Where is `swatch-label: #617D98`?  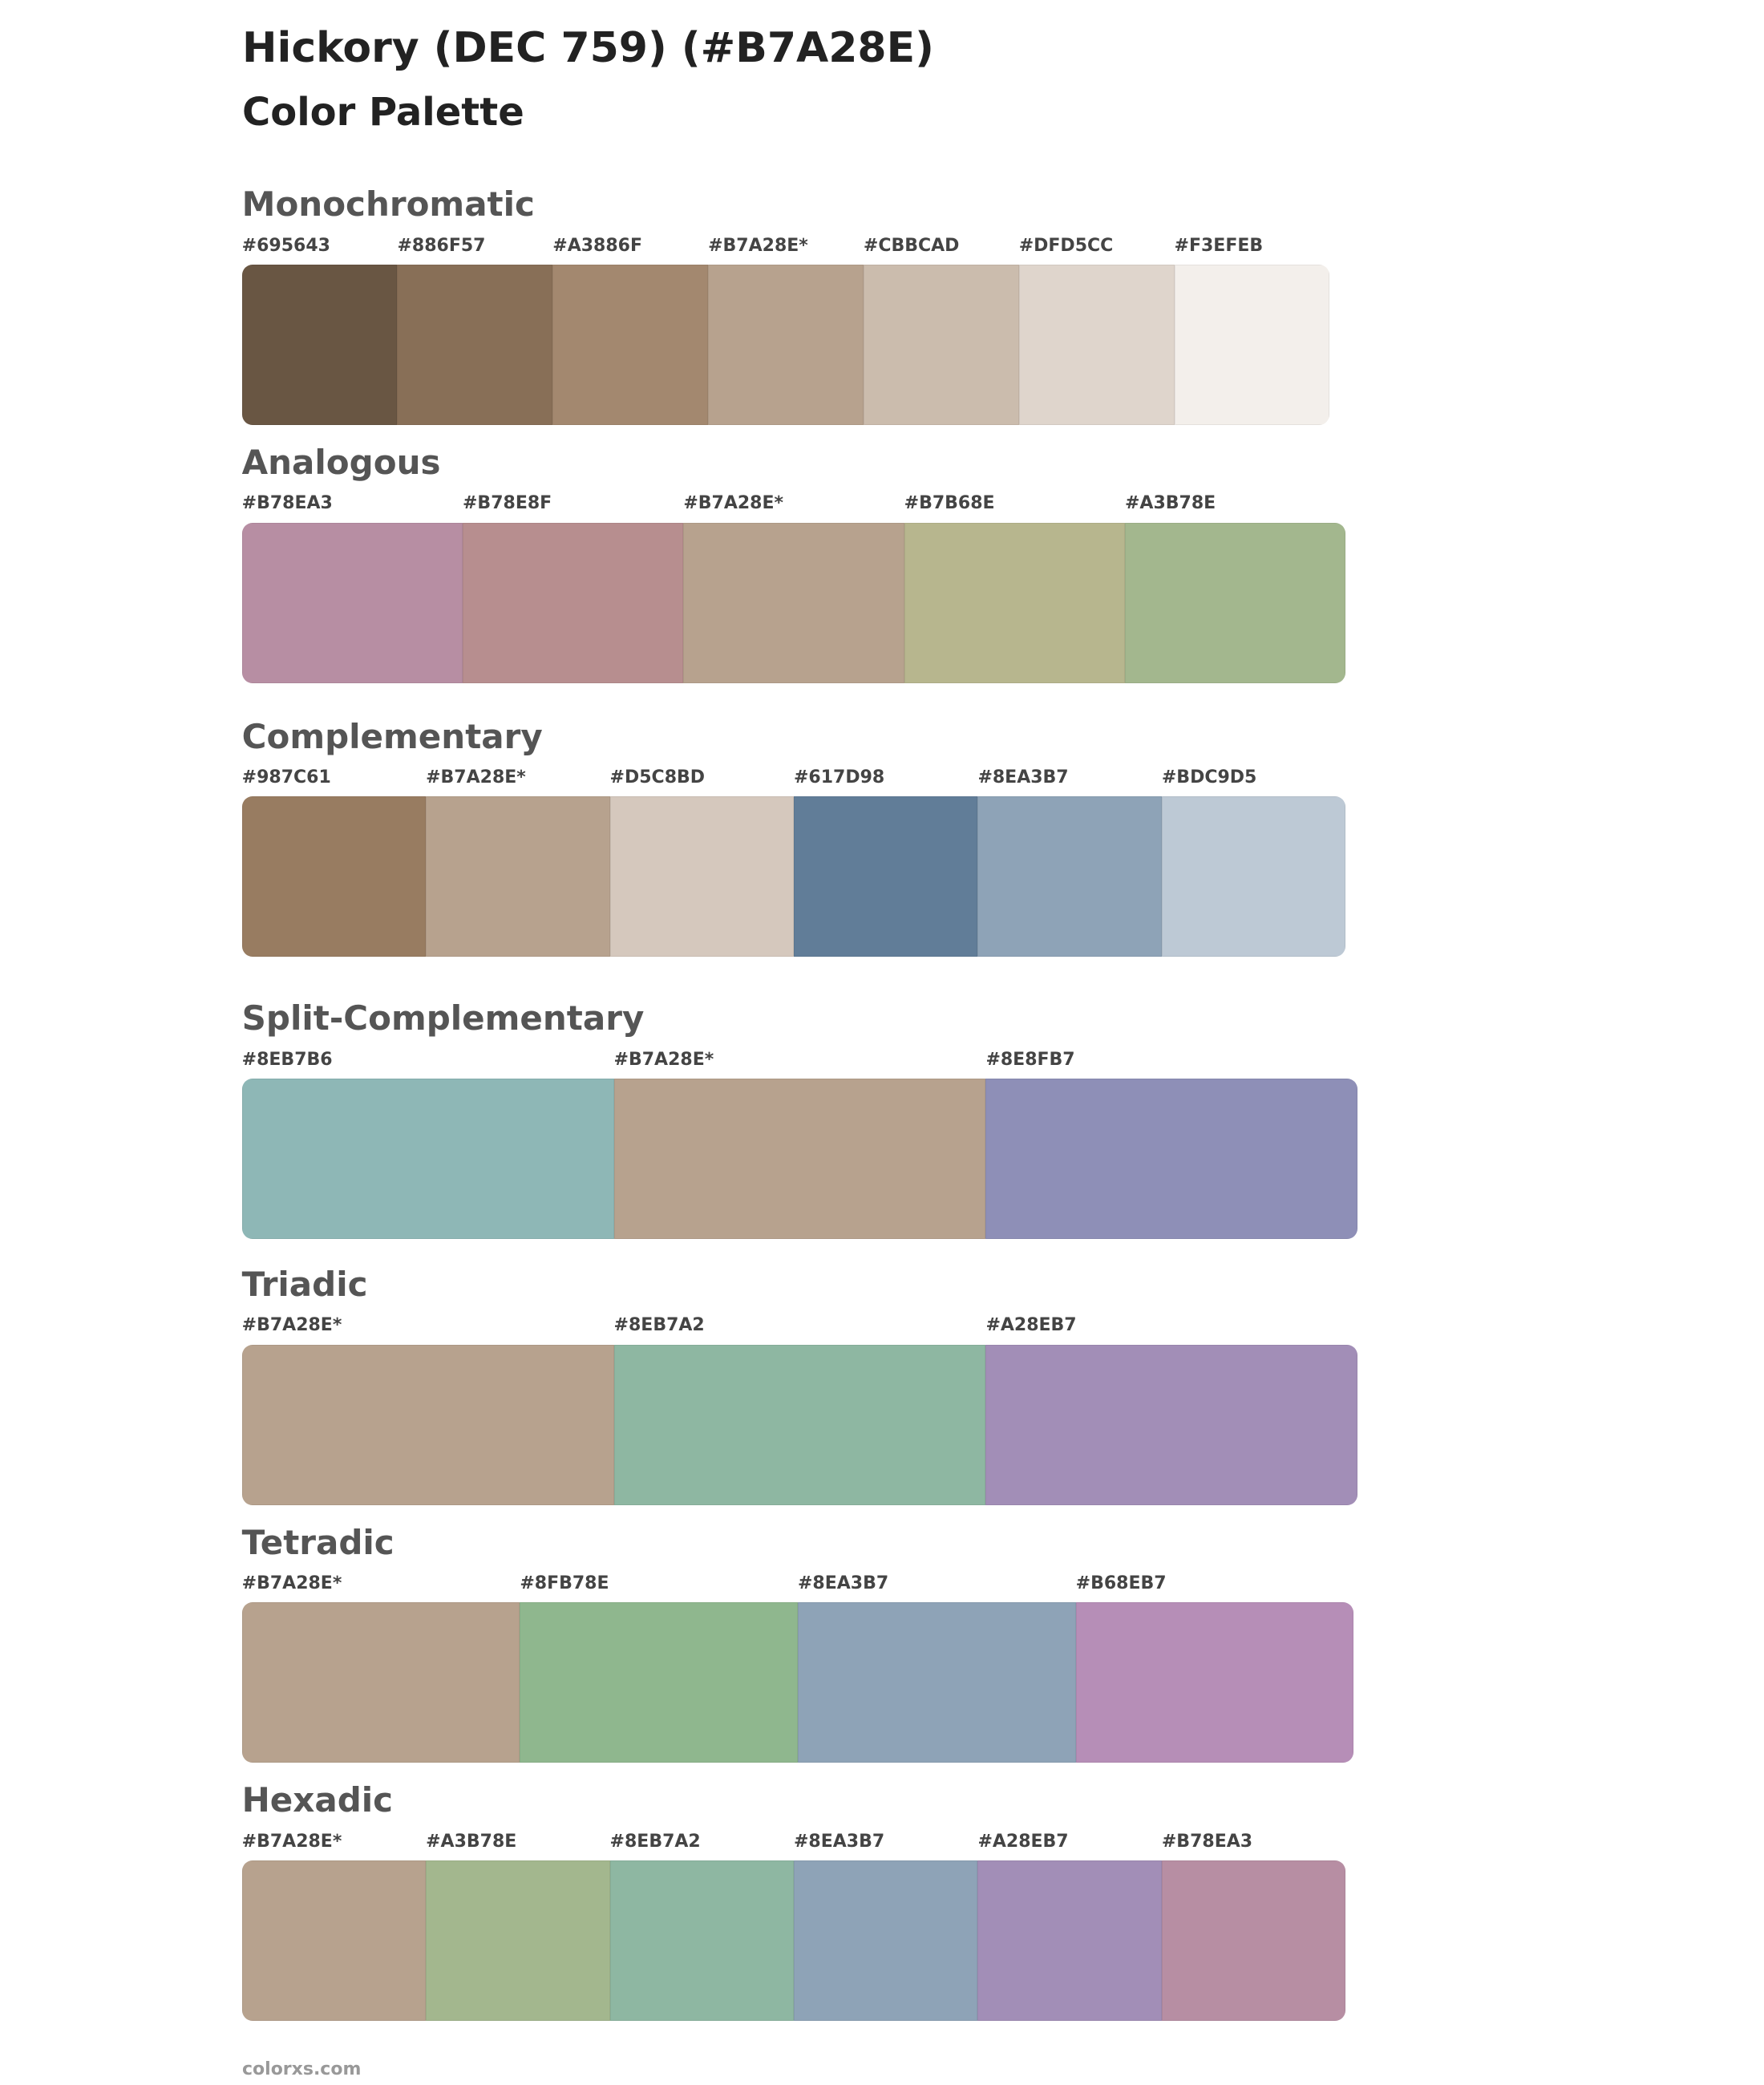
swatch-label: #617D98 is located at coordinates (839, 777).